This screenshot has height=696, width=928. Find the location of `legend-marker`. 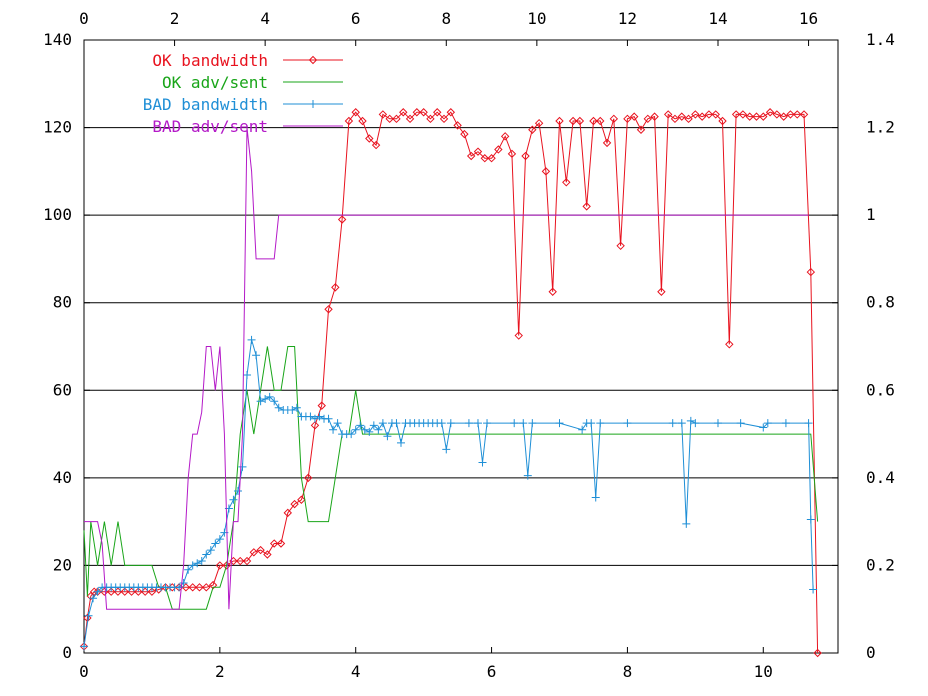

legend-marker is located at coordinates (313, 104).